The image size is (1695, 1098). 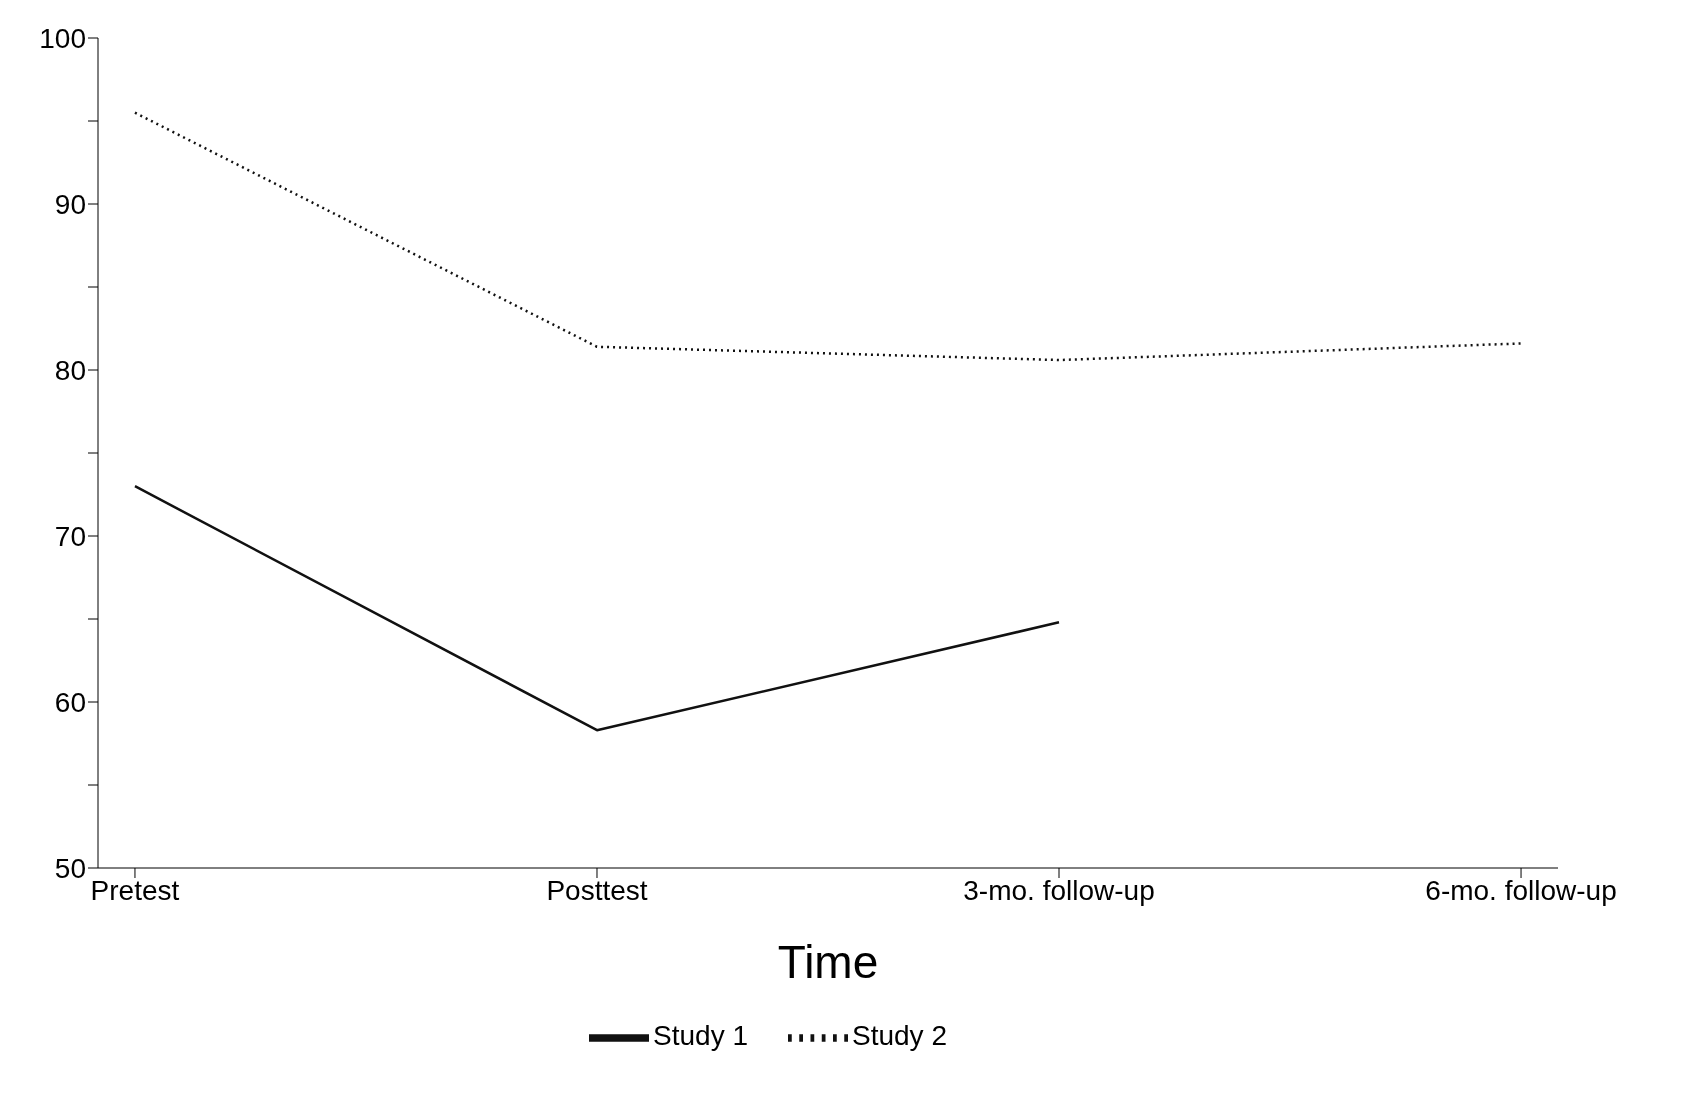 I want to click on y-tick-label: 60, so click(x=70, y=702).